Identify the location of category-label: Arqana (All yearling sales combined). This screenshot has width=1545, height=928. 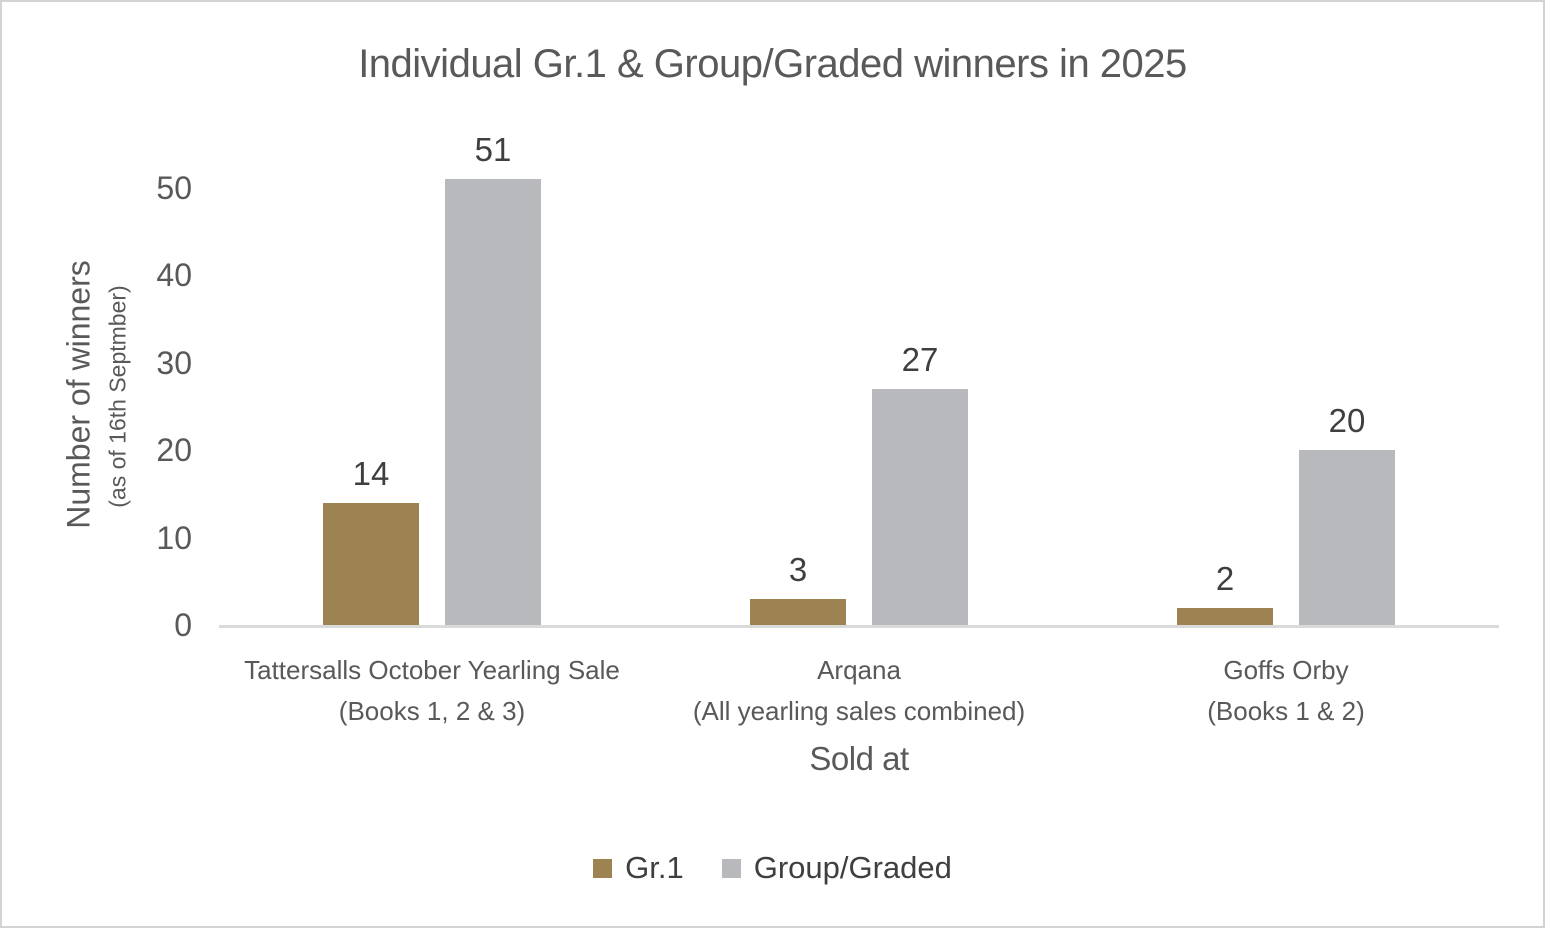
(859, 691).